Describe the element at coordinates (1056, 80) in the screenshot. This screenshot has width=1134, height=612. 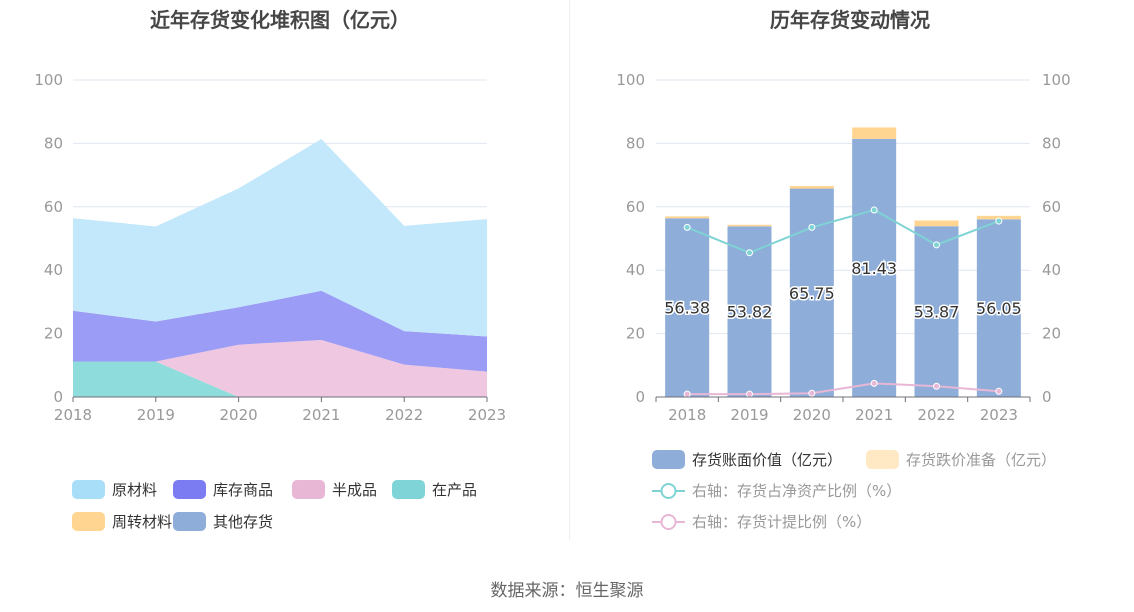
I see `y2-tick-label: 100` at that location.